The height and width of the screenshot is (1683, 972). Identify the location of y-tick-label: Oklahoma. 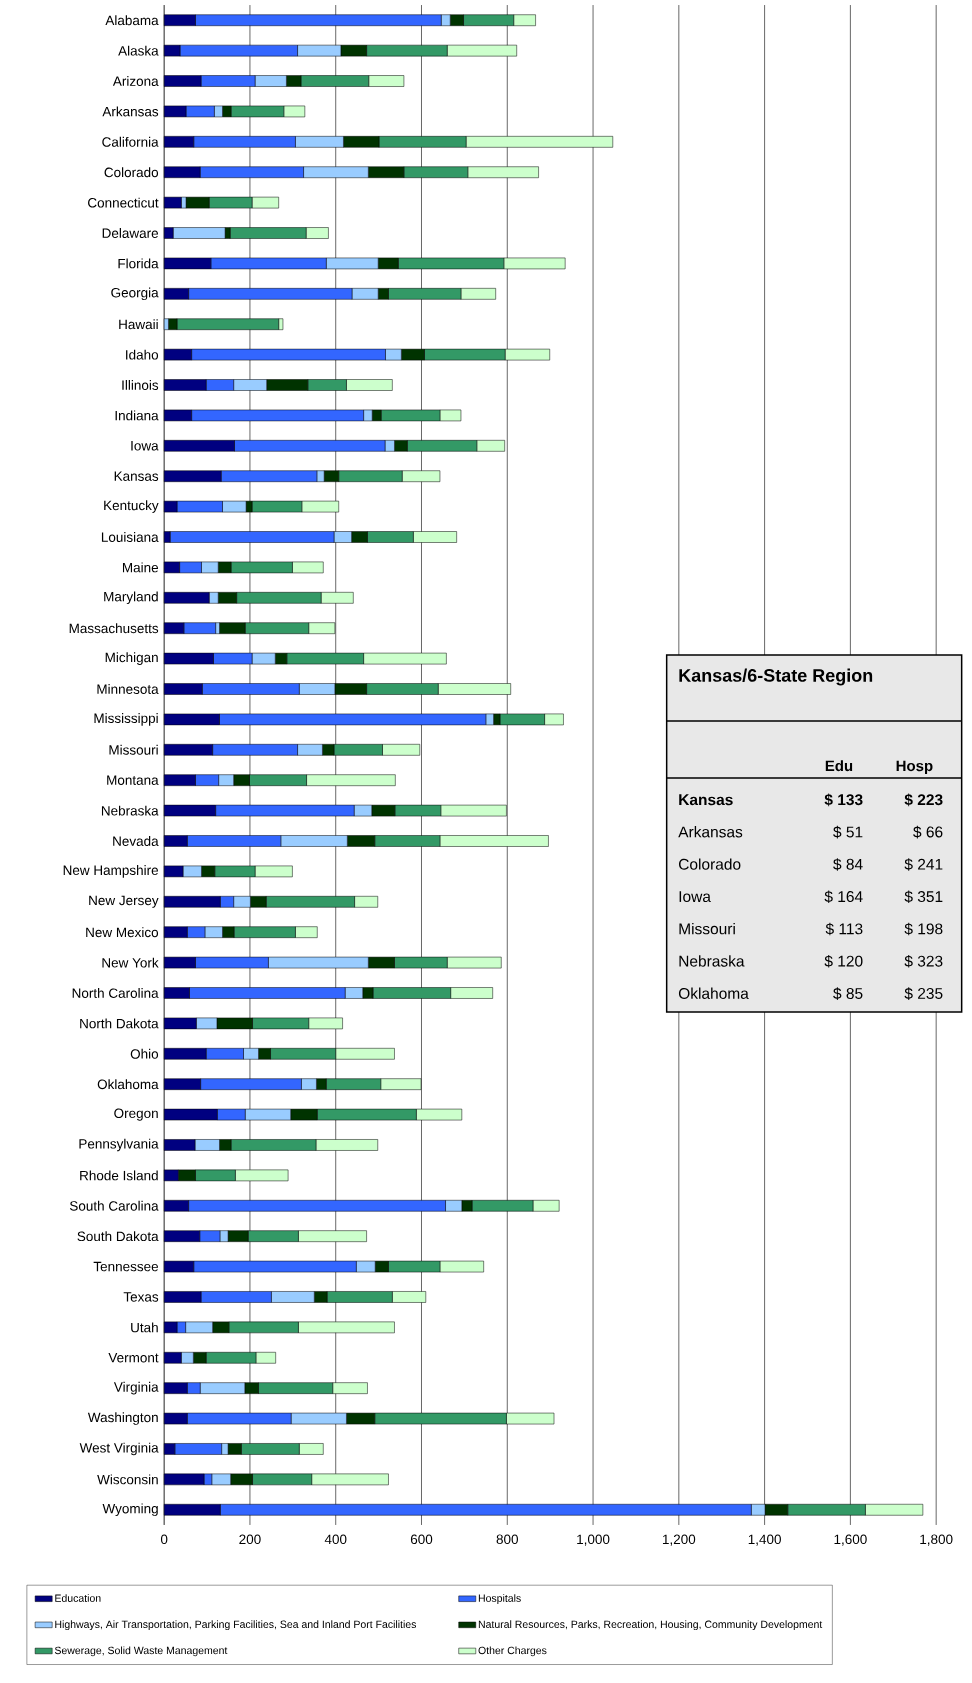
(128, 1084).